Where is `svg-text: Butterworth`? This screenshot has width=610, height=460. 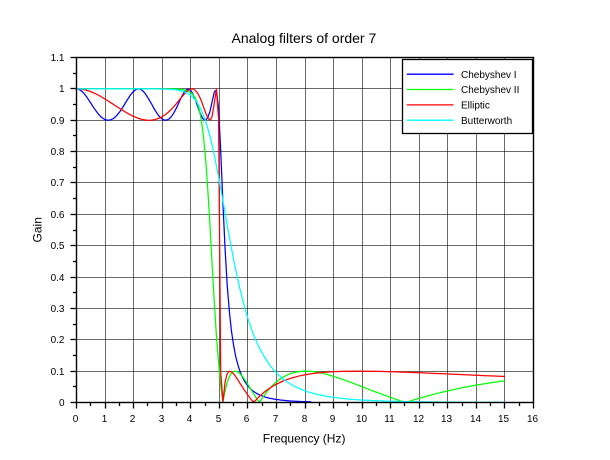
svg-text: Butterworth is located at coordinates (486, 121).